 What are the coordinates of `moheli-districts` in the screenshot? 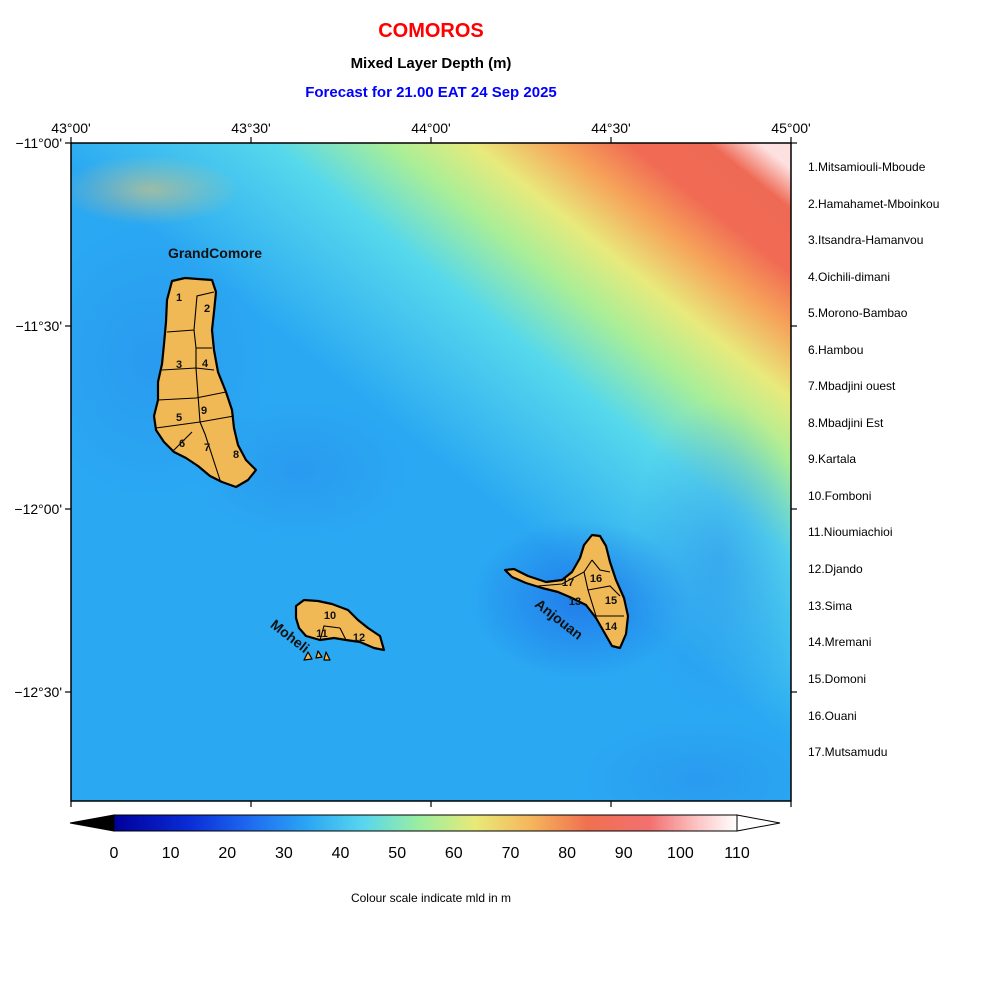 It's located at (333, 633).